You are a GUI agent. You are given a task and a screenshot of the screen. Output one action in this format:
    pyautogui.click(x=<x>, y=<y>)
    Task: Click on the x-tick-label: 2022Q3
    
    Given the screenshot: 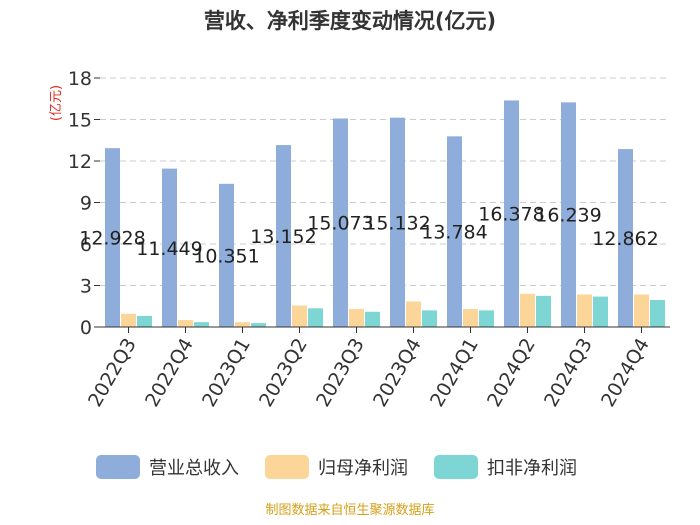 What is the action you would take?
    pyautogui.click(x=112, y=373)
    